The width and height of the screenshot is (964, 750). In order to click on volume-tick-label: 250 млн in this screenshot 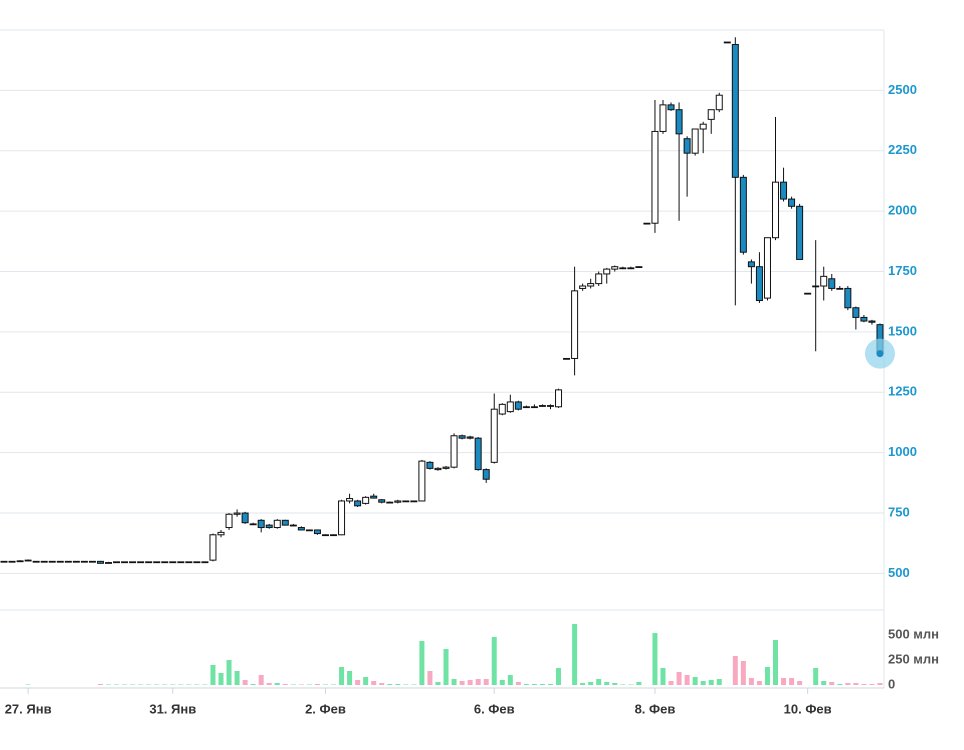, I will do `click(913, 658)`.